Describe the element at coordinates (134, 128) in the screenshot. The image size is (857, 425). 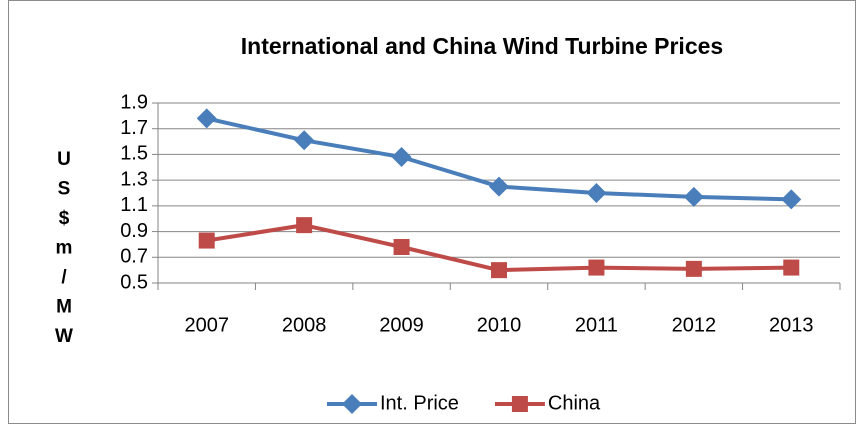
I see `y-tick-label: 1.7` at that location.